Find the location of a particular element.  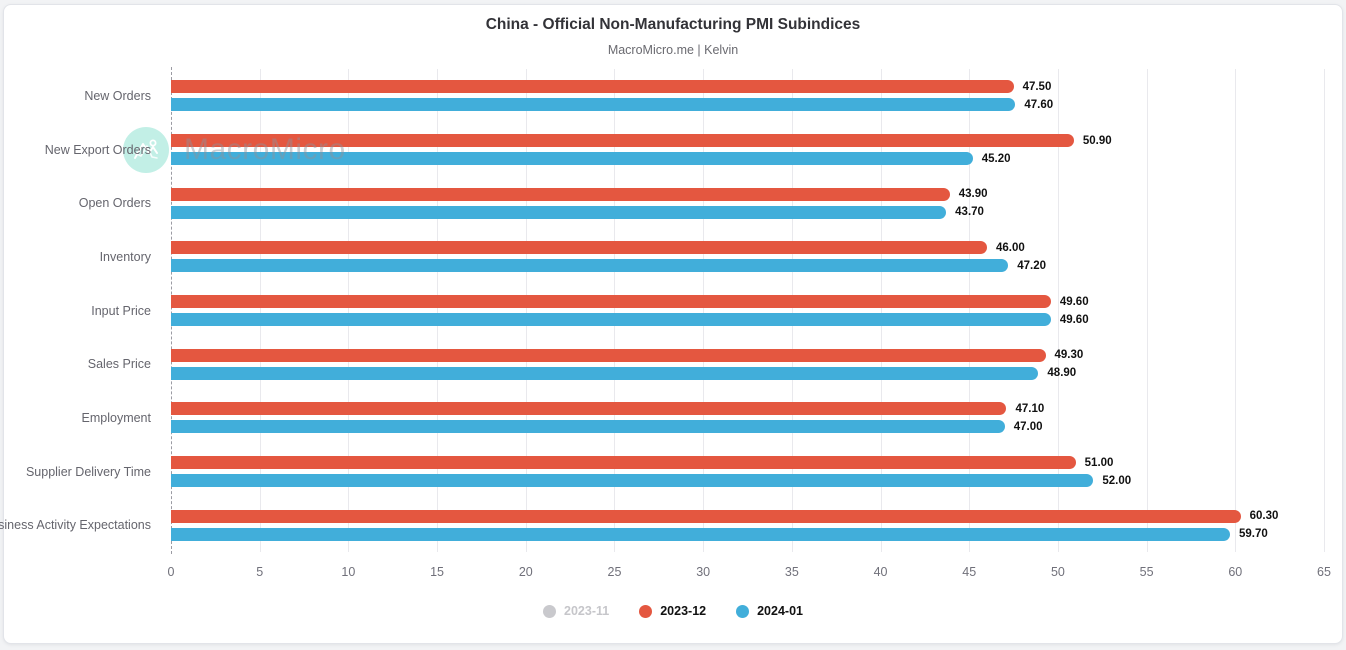

bar-line-2023-12: 49.30 is located at coordinates (747, 355).